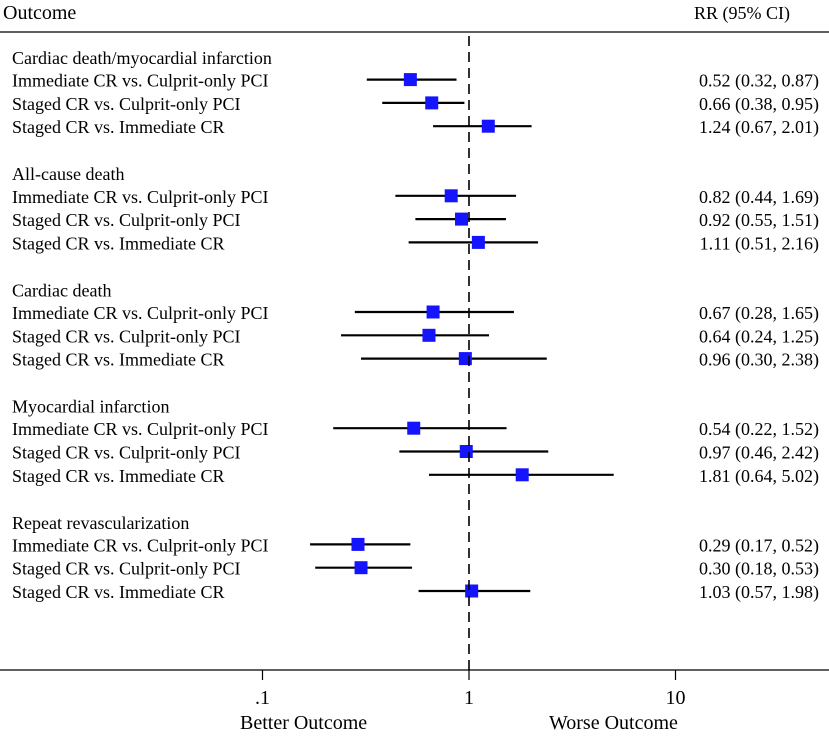 This screenshot has width=829, height=736. Describe the element at coordinates (759, 81) in the screenshot. I see `row-value: 0.52 (0.32, 0.87)` at that location.